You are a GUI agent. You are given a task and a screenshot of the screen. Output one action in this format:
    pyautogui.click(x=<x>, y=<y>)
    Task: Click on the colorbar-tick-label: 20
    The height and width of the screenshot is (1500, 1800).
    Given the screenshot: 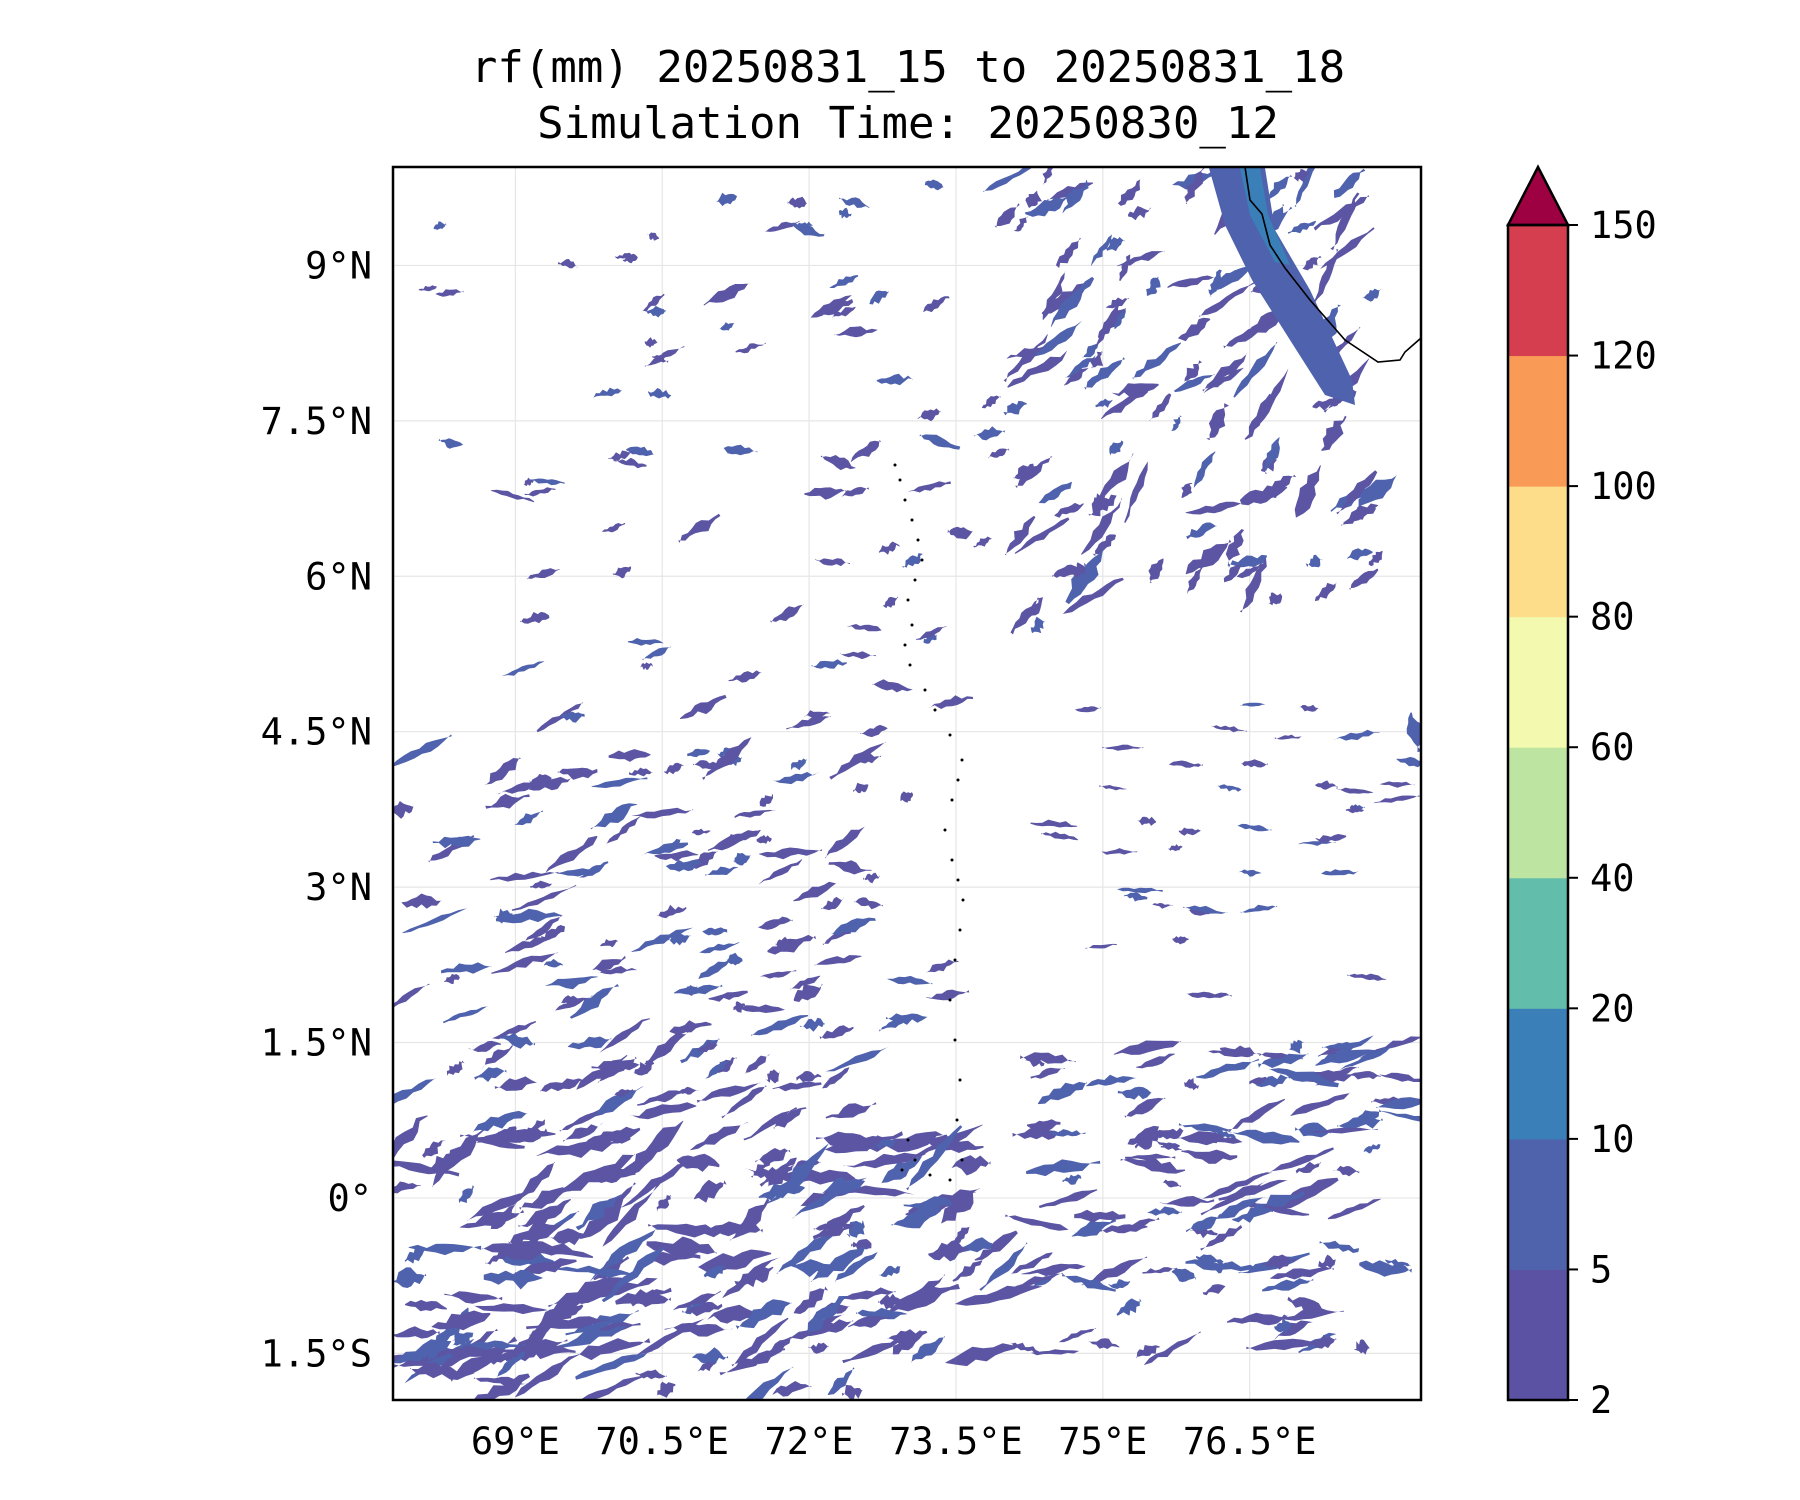 What is the action you would take?
    pyautogui.click(x=1612, y=1008)
    